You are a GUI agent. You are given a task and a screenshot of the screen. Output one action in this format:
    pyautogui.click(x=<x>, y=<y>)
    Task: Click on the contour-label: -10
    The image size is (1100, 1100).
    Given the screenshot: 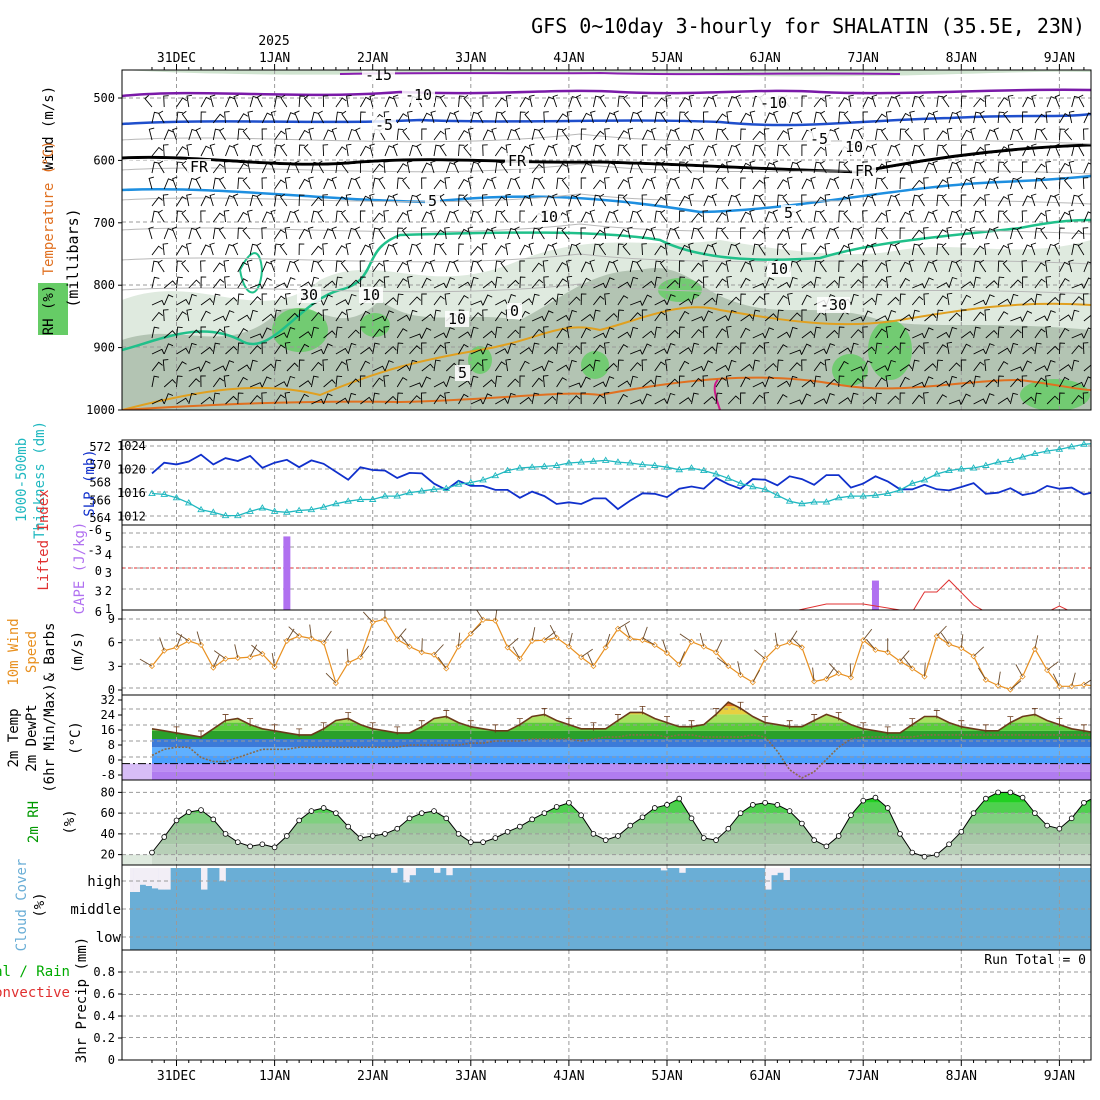 What is the action you would take?
    pyautogui.click(x=418, y=95)
    